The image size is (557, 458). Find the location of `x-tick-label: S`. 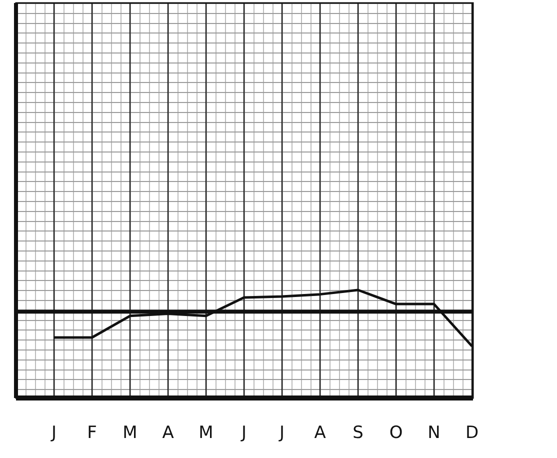

x-tick-label: S is located at coordinates (358, 433).